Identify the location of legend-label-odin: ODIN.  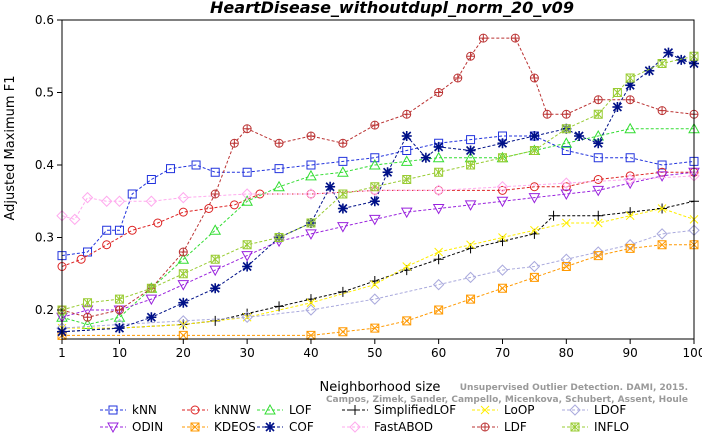
(147, 427).